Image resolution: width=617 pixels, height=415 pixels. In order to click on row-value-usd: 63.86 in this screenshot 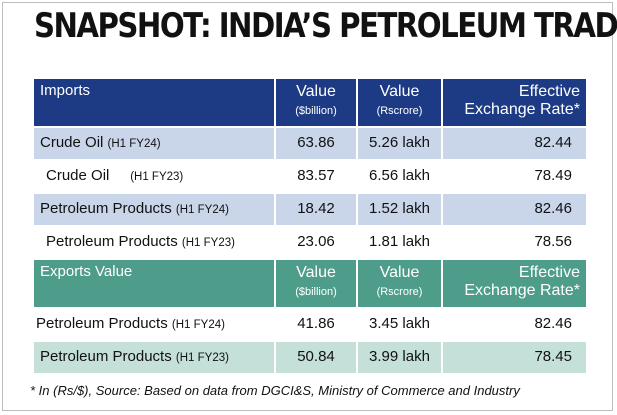, I will do `click(315, 144)`.